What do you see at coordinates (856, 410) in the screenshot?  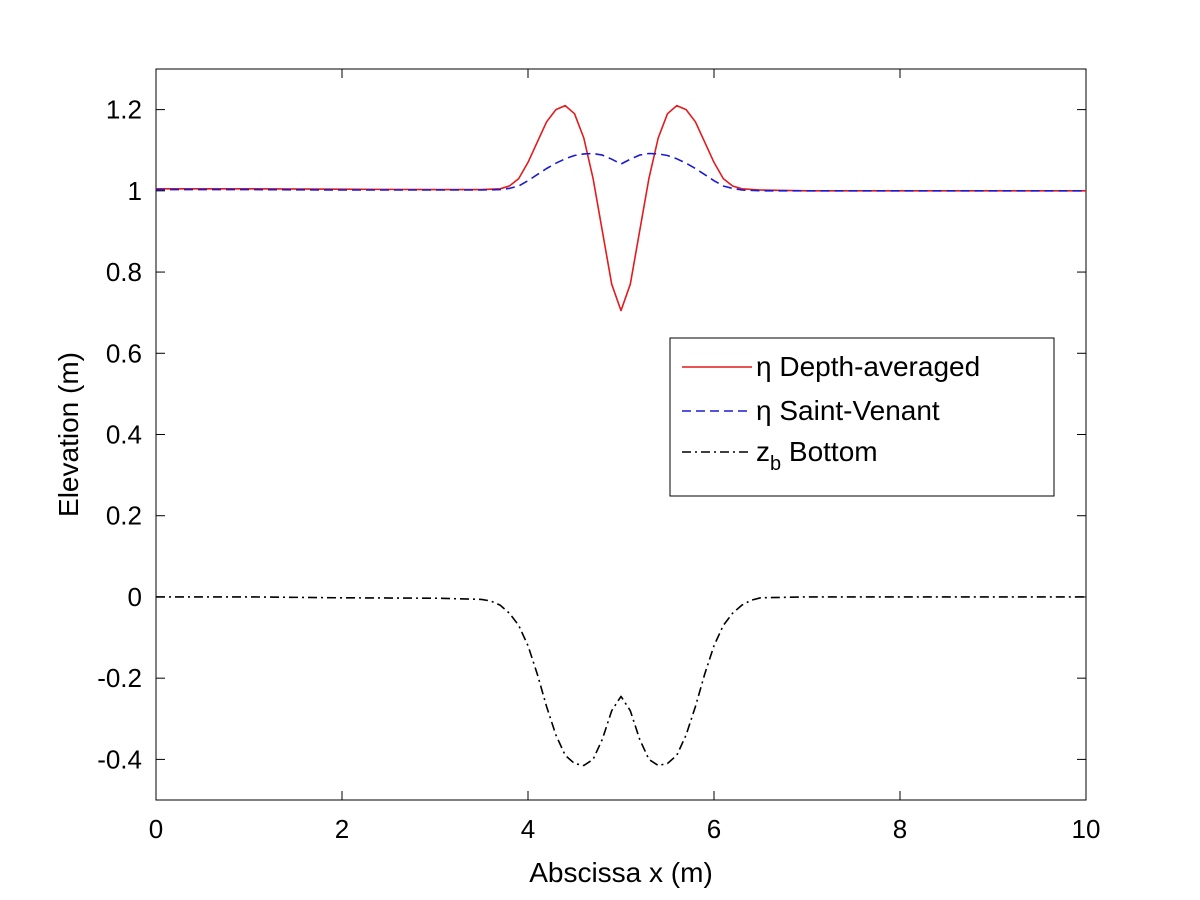 I see `legend-text: Saint-Venant` at bounding box center [856, 410].